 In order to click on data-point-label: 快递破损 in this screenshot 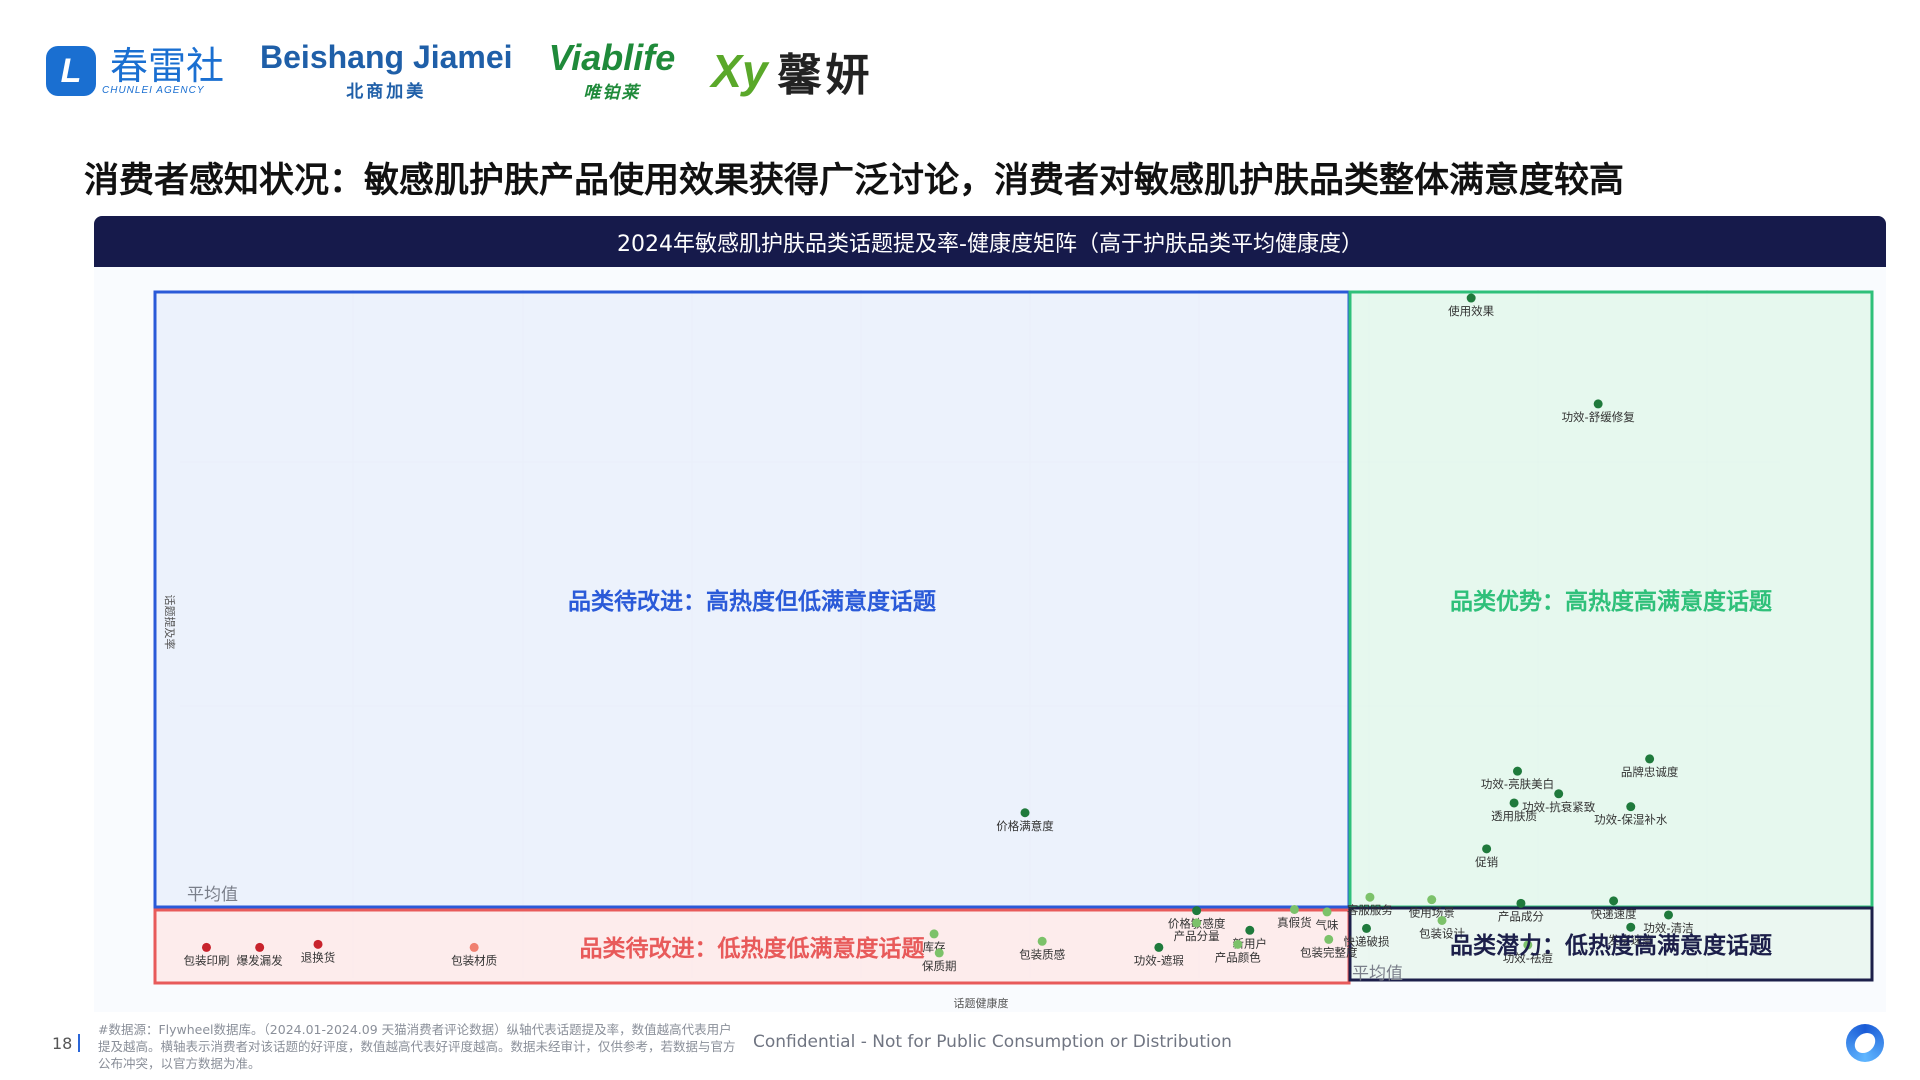, I will do `click(1366, 941)`.